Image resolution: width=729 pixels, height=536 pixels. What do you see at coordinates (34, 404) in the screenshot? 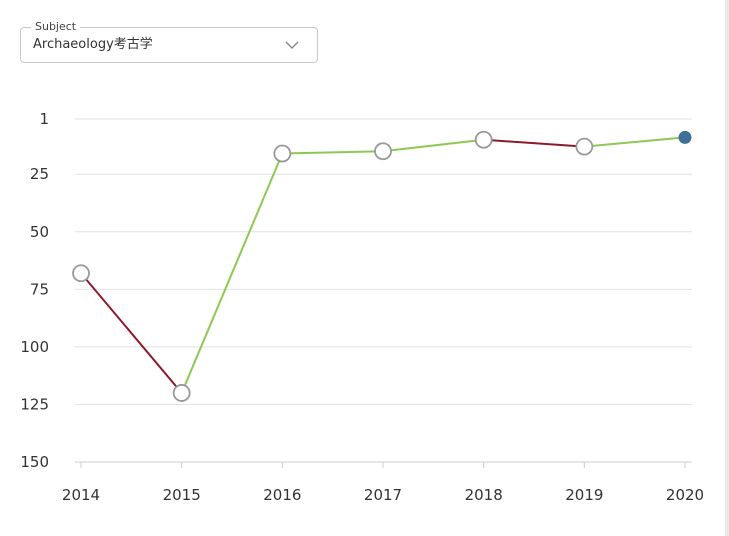
I see `y-tick-label: 125` at bounding box center [34, 404].